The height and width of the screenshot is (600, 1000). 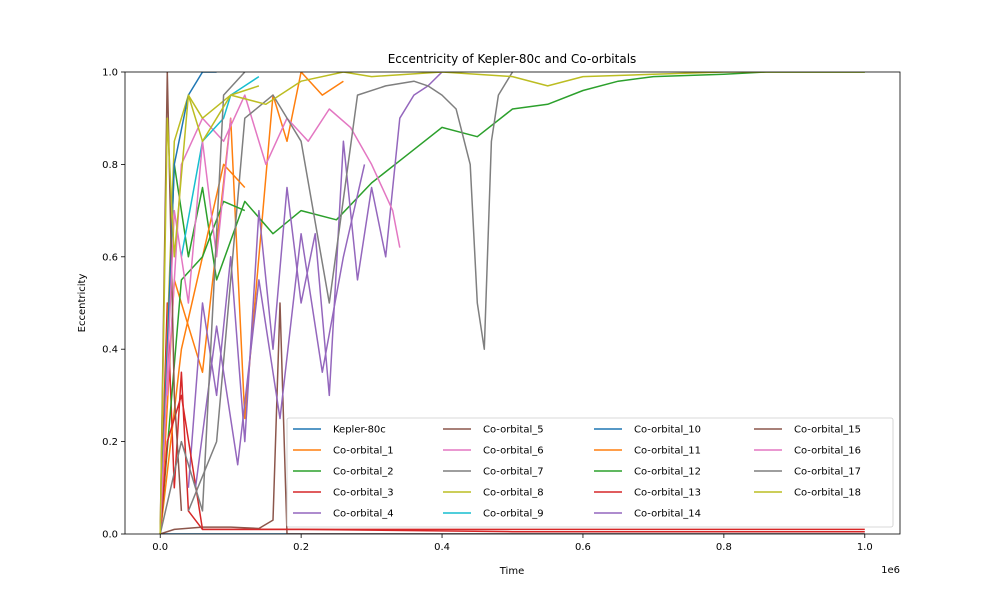 What do you see at coordinates (827, 451) in the screenshot?
I see `legend-label: Co-orbital_16` at bounding box center [827, 451].